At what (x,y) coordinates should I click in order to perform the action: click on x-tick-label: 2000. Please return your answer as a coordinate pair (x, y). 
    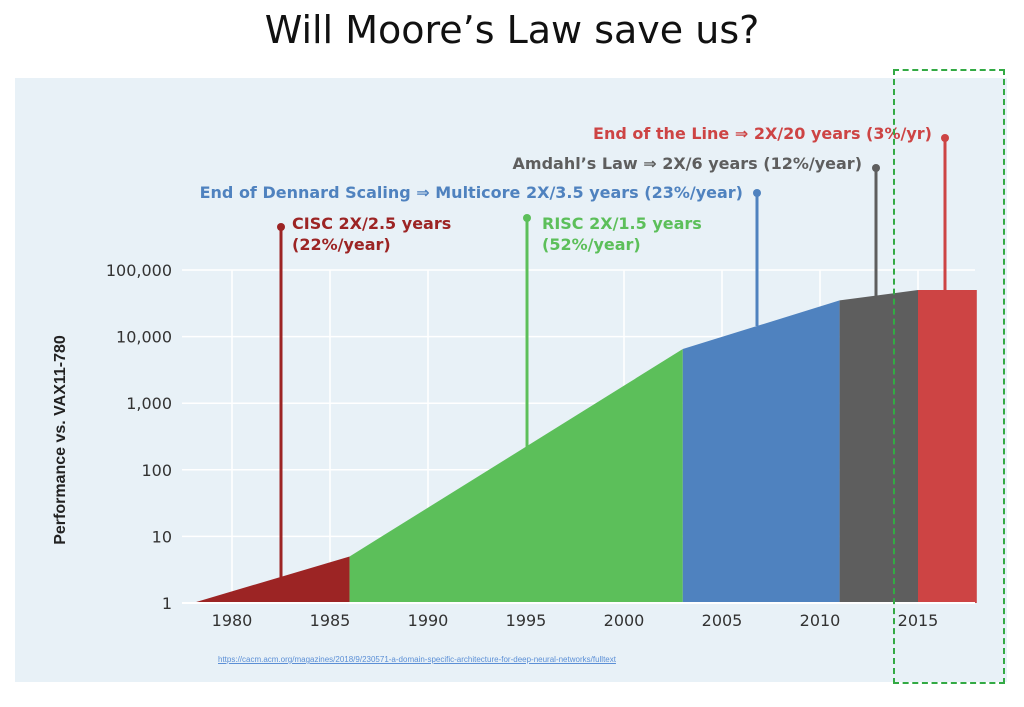
    Looking at the image, I should click on (624, 620).